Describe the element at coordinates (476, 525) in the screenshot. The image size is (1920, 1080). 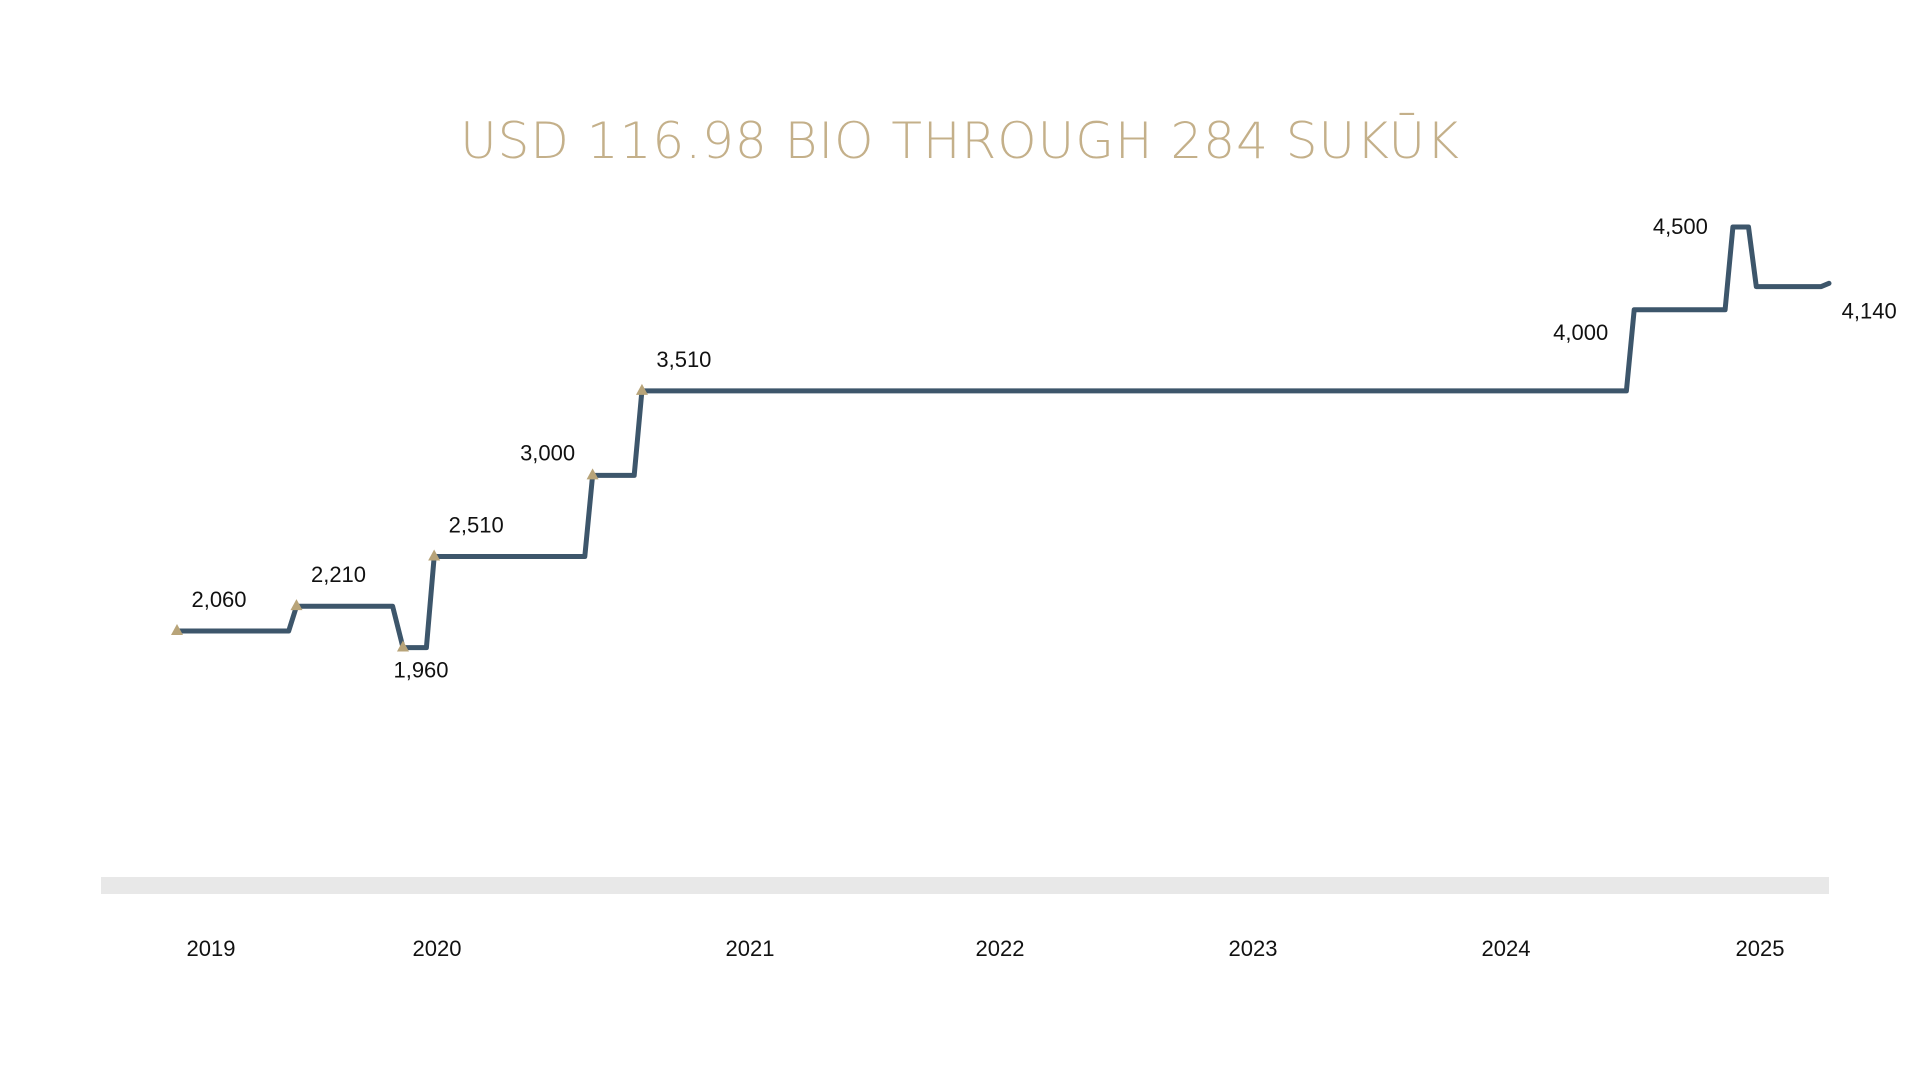
I see `data-label: 2,510` at that location.